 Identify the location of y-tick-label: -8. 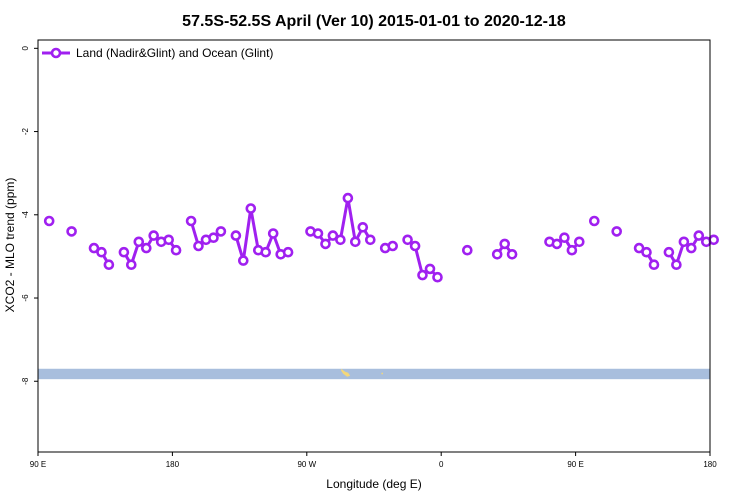
(25, 381).